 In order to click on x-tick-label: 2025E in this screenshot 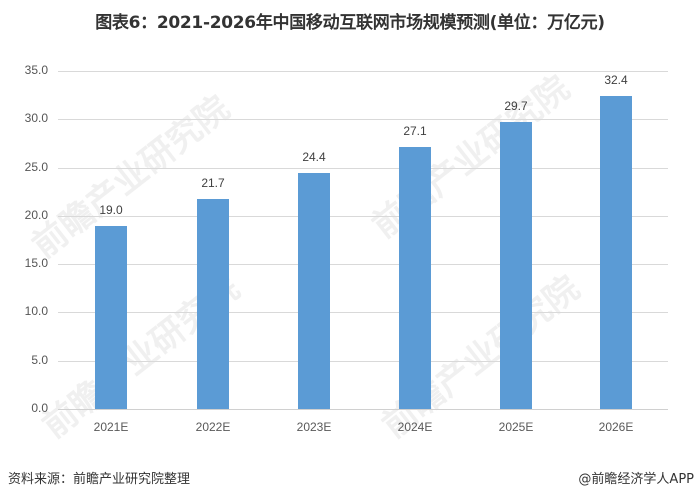, I will do `click(516, 427)`.